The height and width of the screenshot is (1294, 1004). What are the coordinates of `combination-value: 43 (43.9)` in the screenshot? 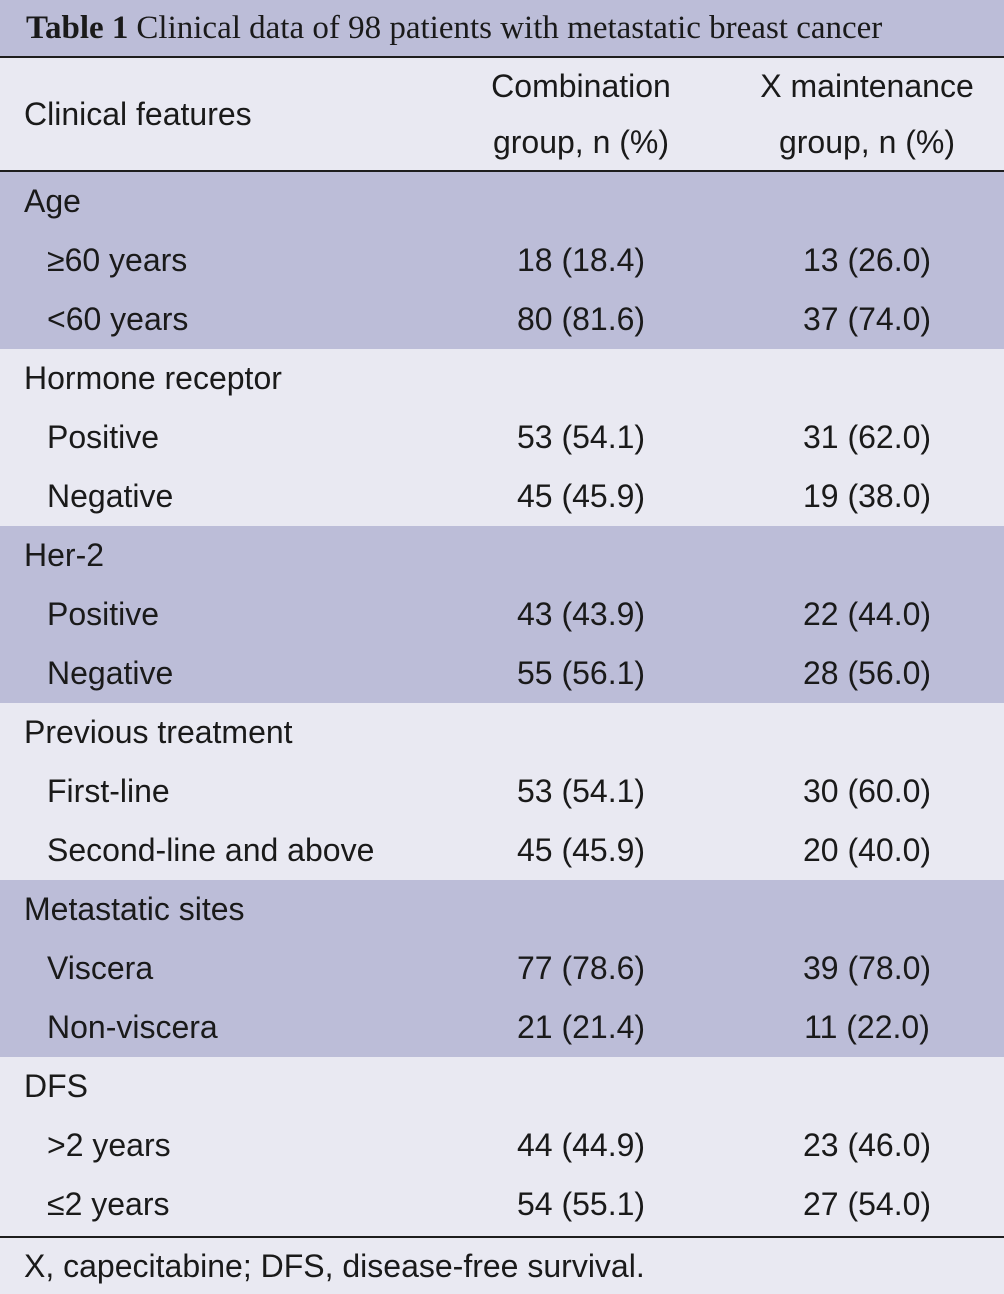 It's located at (581, 614).